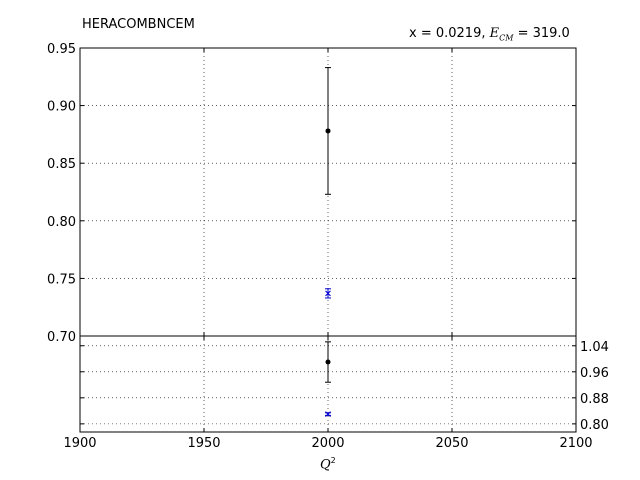  Describe the element at coordinates (61, 337) in the screenshot. I see `top-y-tick-label: 0.70` at that location.